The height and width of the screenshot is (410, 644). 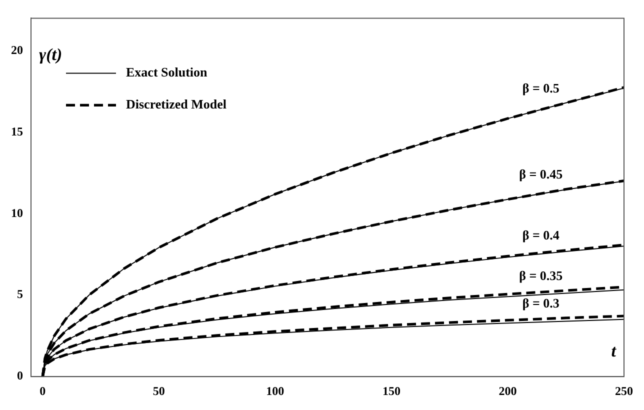 What do you see at coordinates (507, 391) in the screenshot?
I see `x-tick-label: 200` at bounding box center [507, 391].